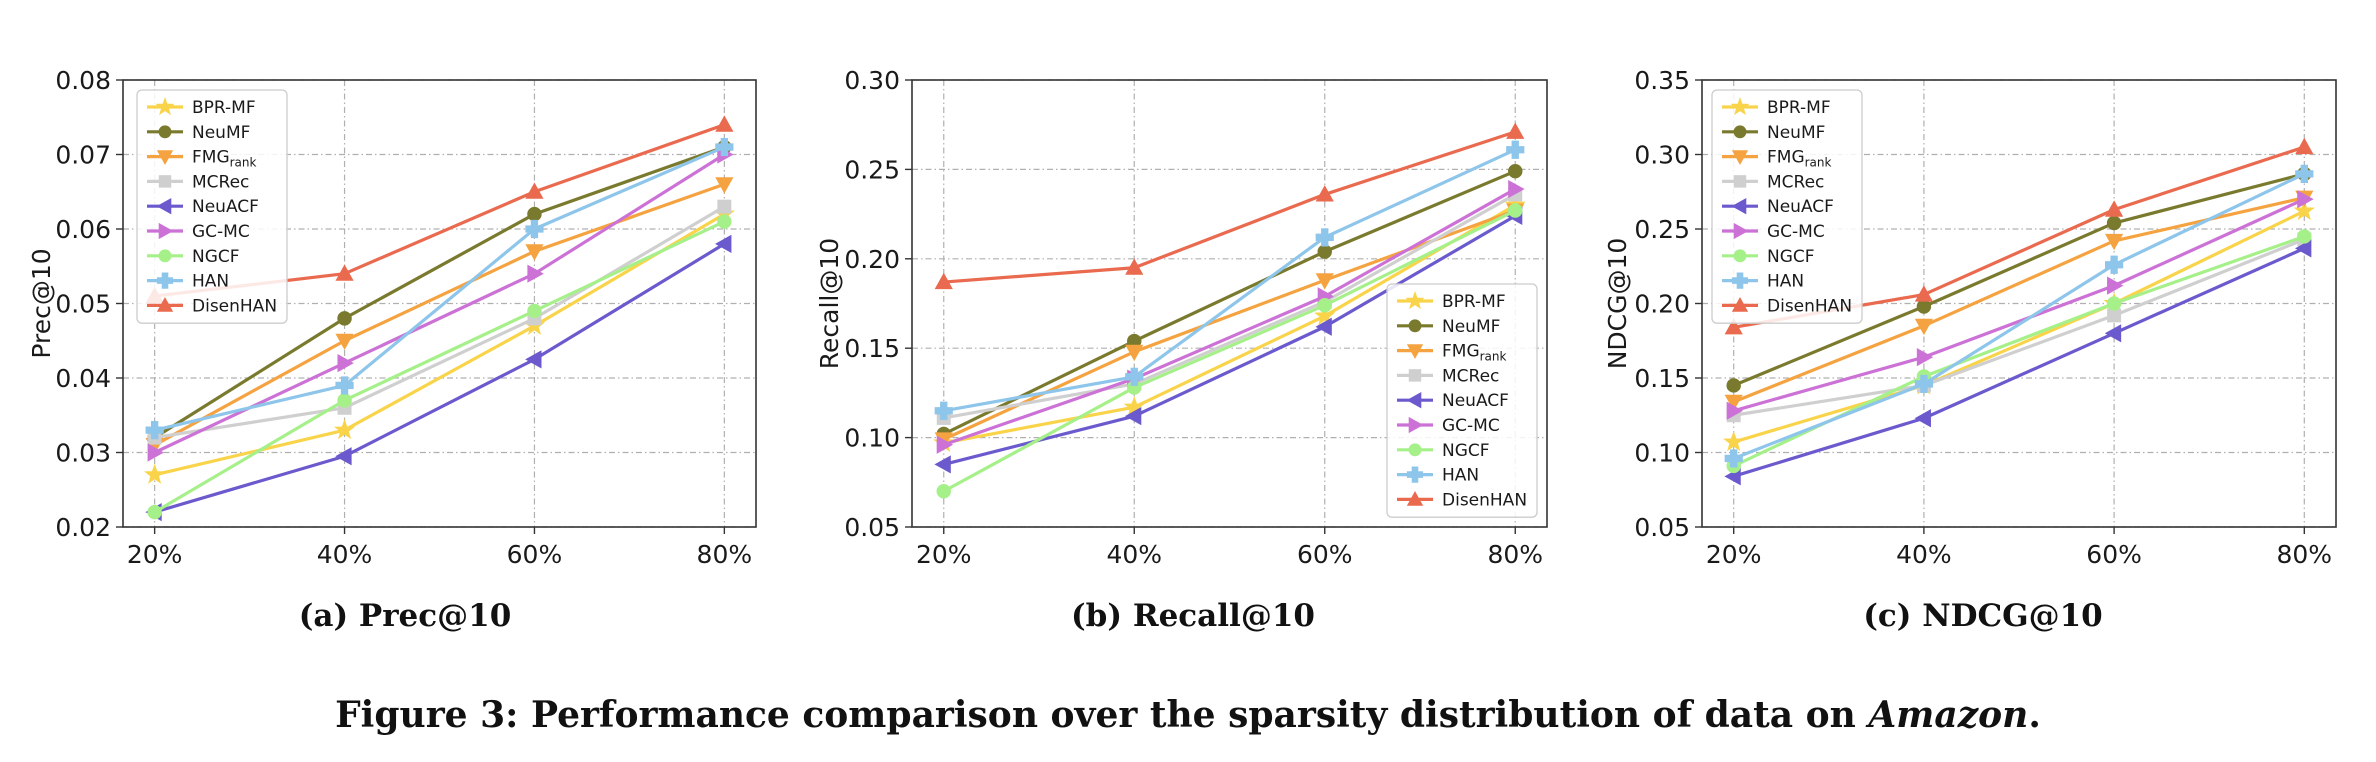 The height and width of the screenshot is (762, 2376). Describe the element at coordinates (1983, 616) in the screenshot. I see `subcaption-c: (c) NDCG@10` at that location.